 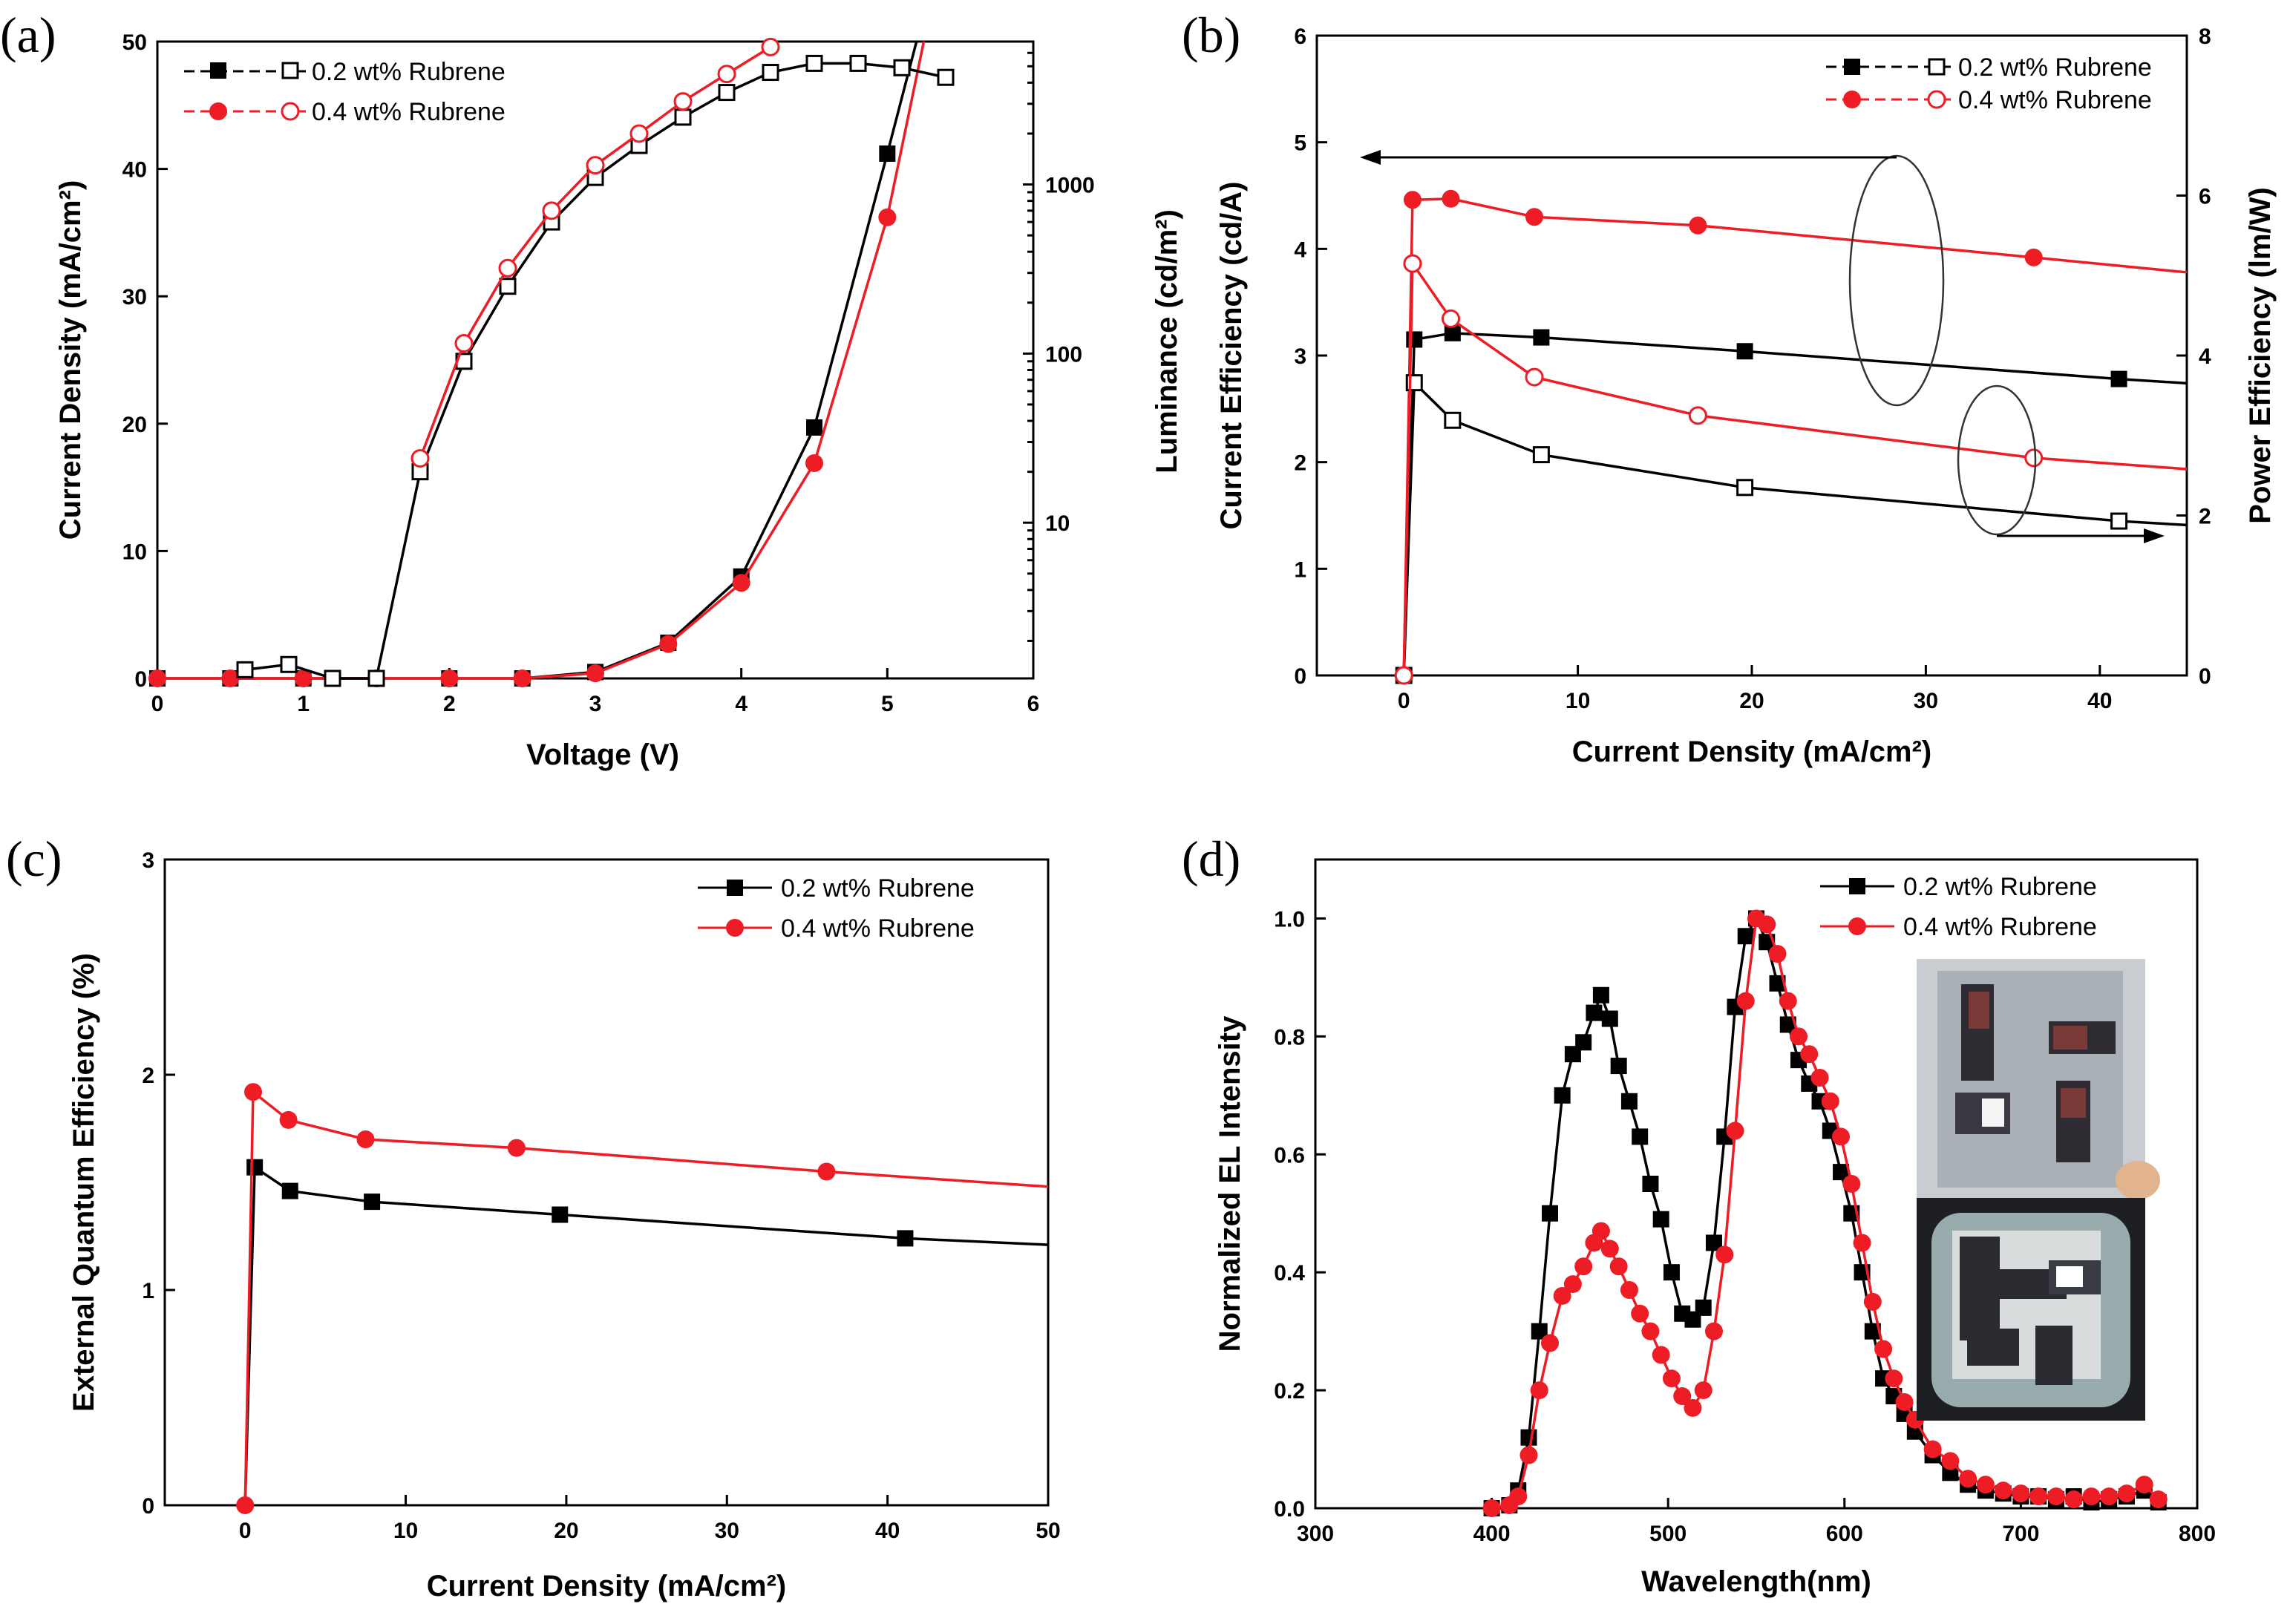 What do you see at coordinates (727, 1531) in the screenshot?
I see `x-tick-label-c-3: 30` at bounding box center [727, 1531].